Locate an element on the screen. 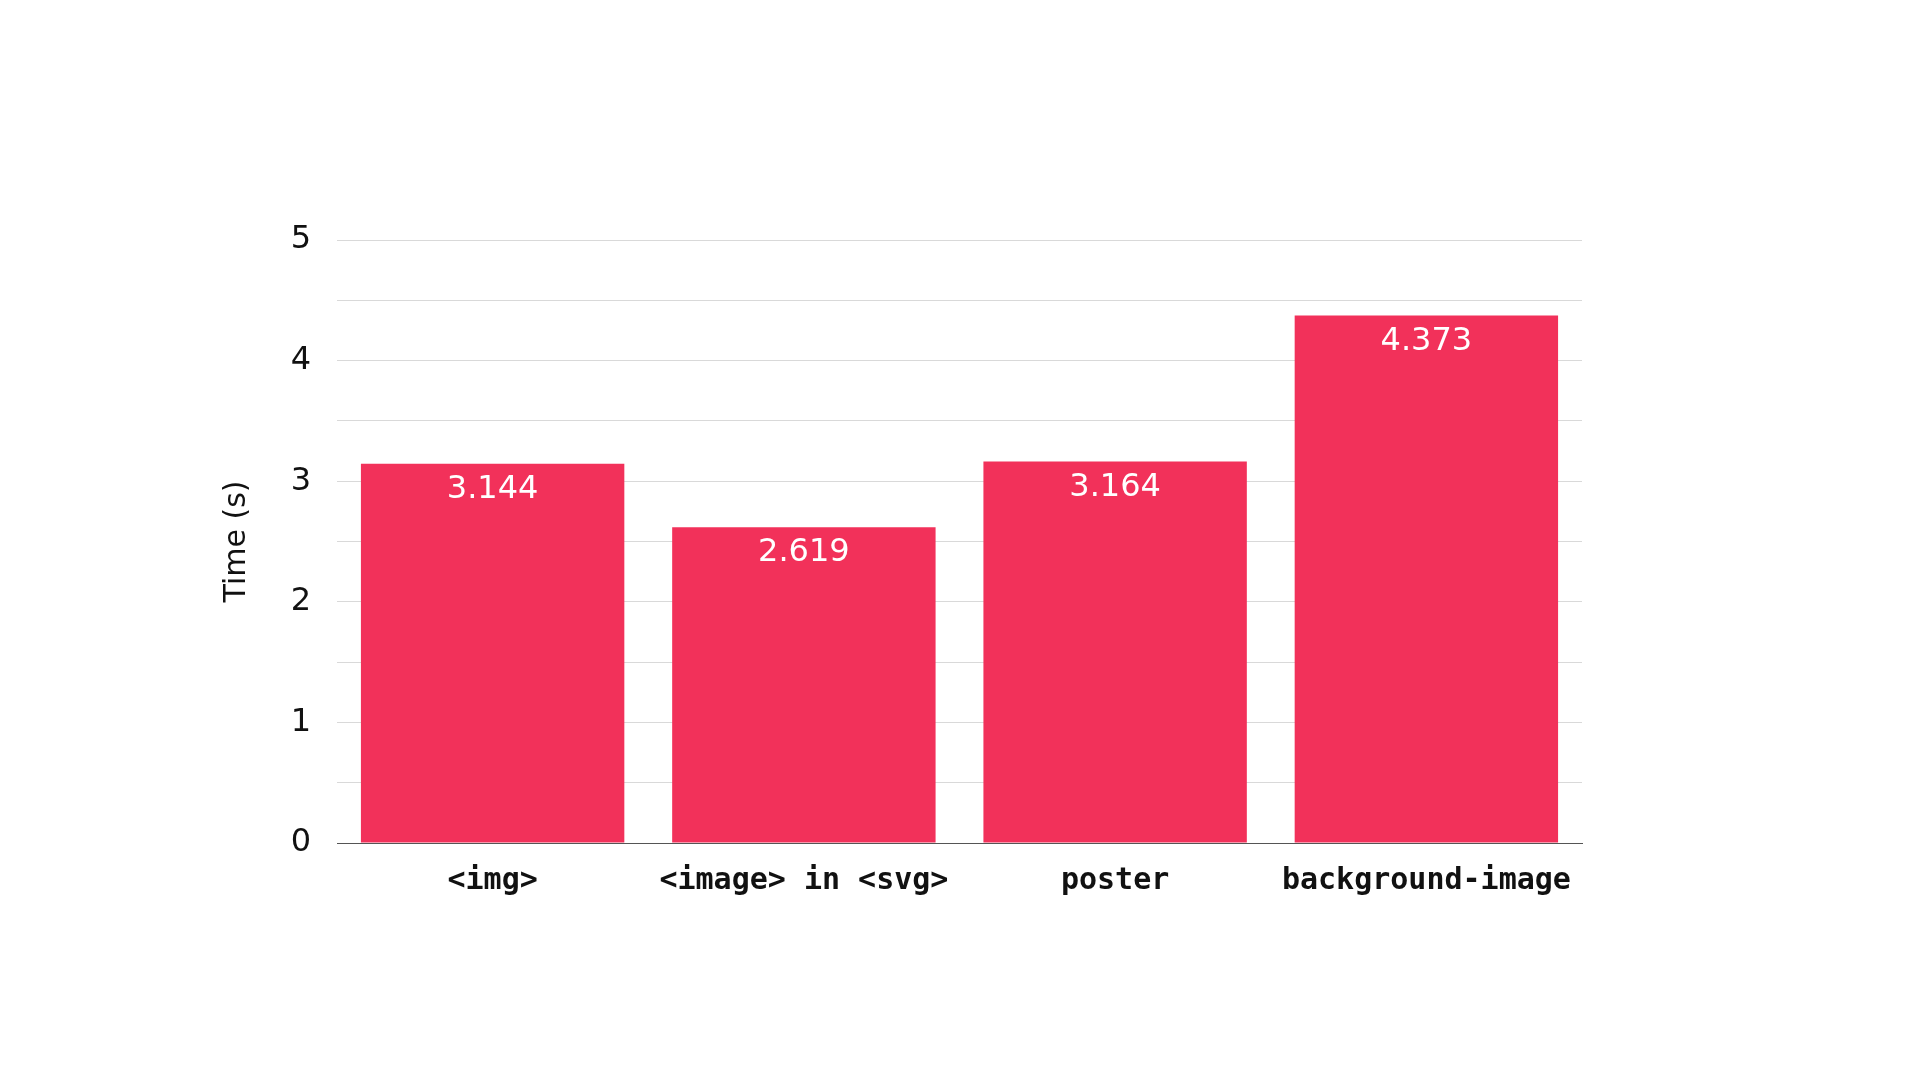 The image size is (1920, 1080). y-tick-label: 3 is located at coordinates (300, 478).